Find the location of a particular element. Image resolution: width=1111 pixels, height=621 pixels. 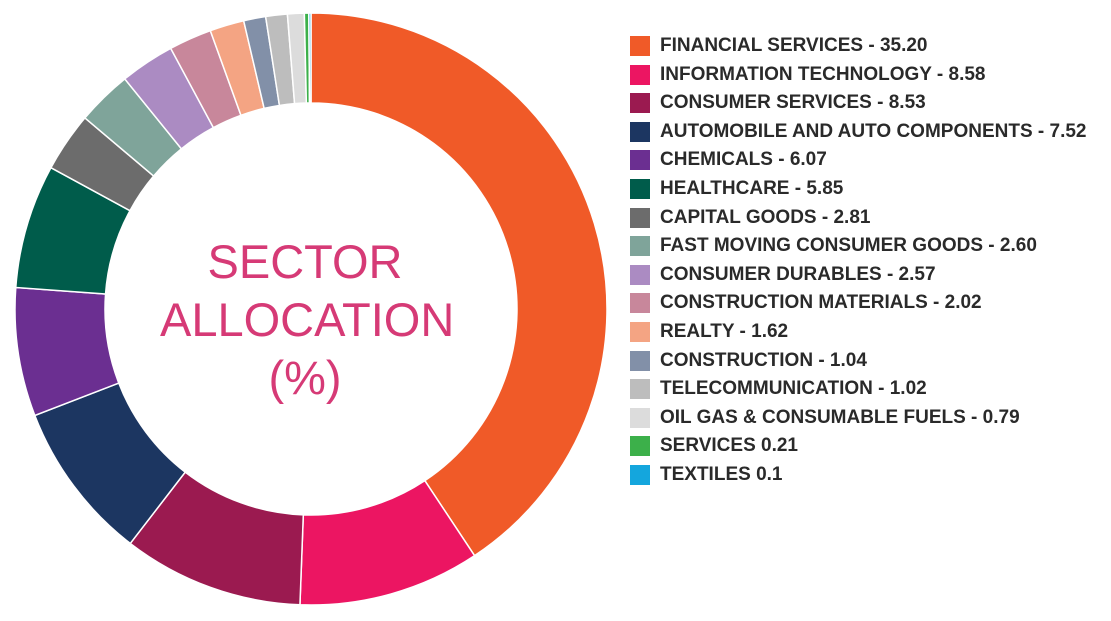

legend-label: CHEMICALS - 6.07 is located at coordinates (743, 160).